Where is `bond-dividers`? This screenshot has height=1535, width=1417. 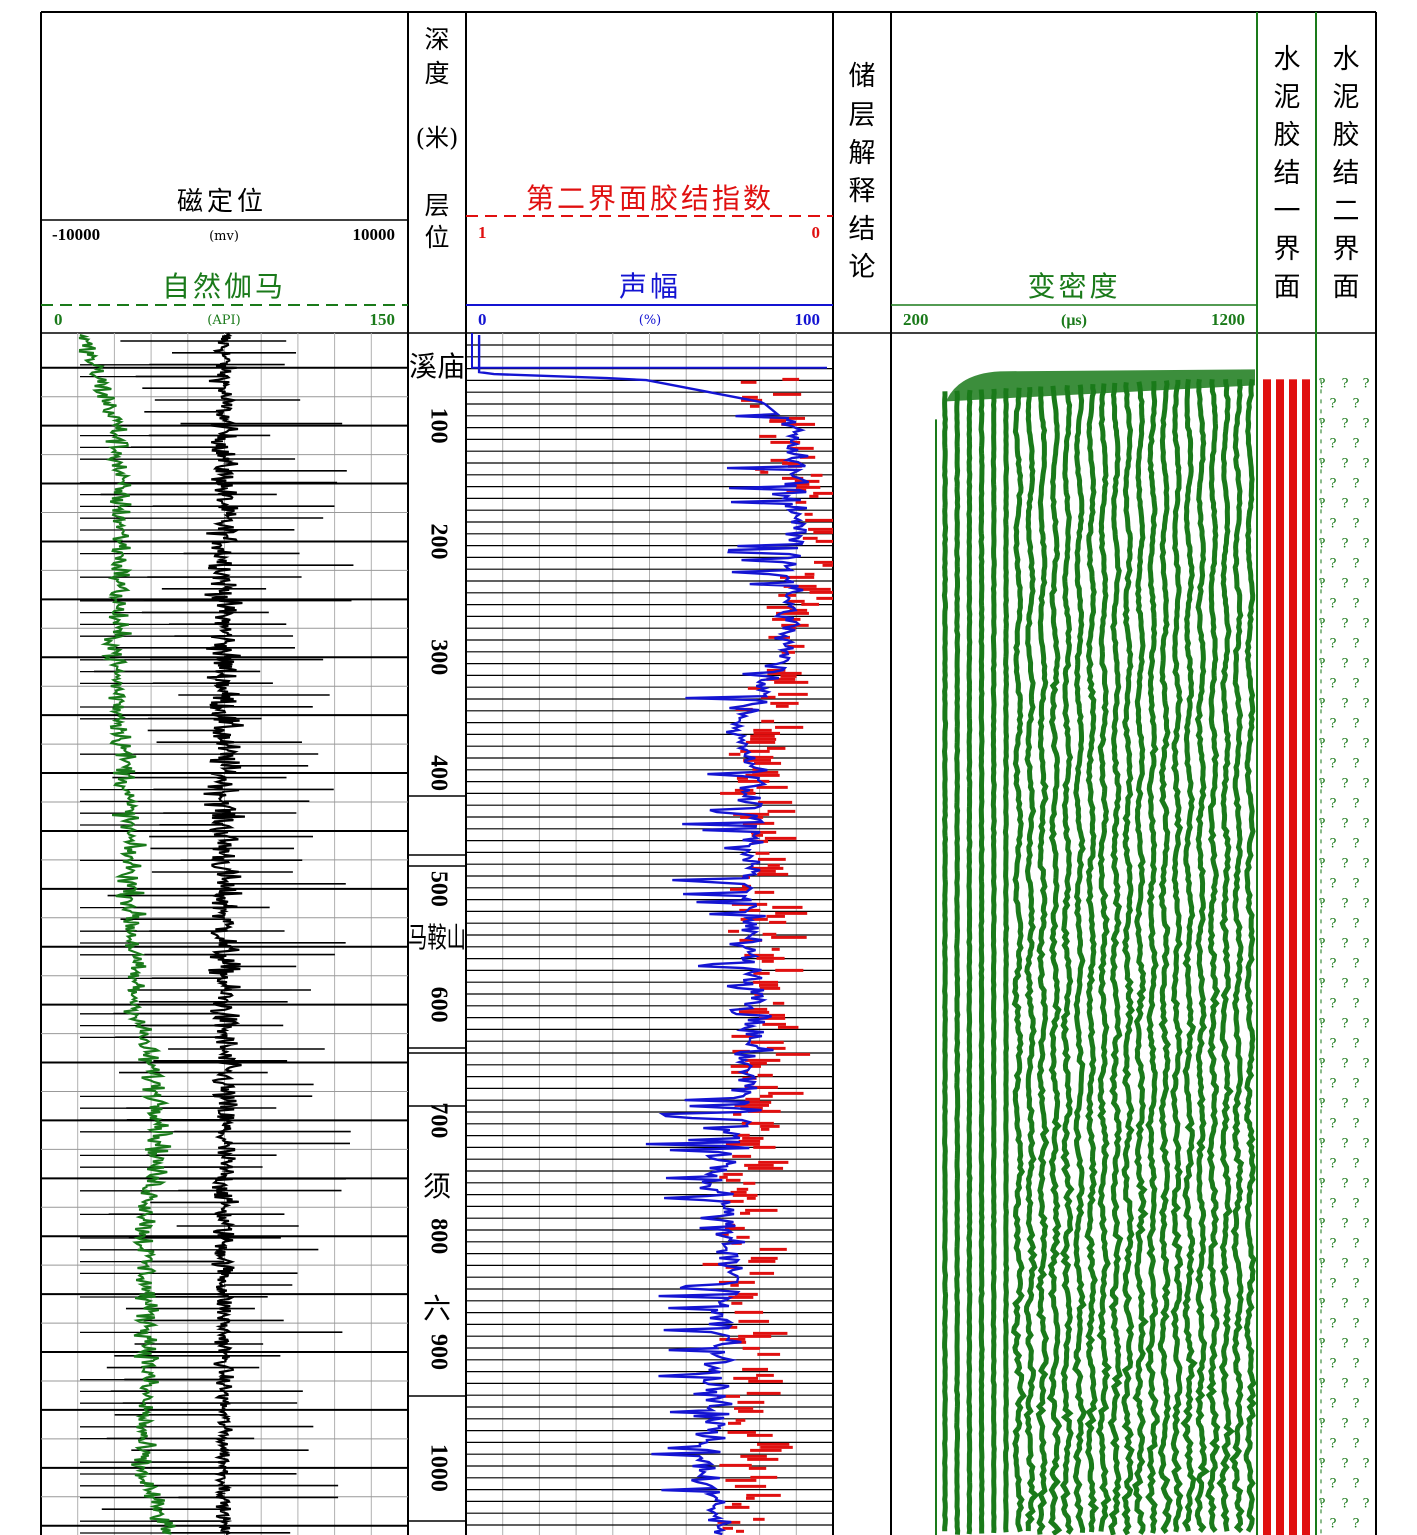
bond-dividers is located at coordinates (1286, 773).